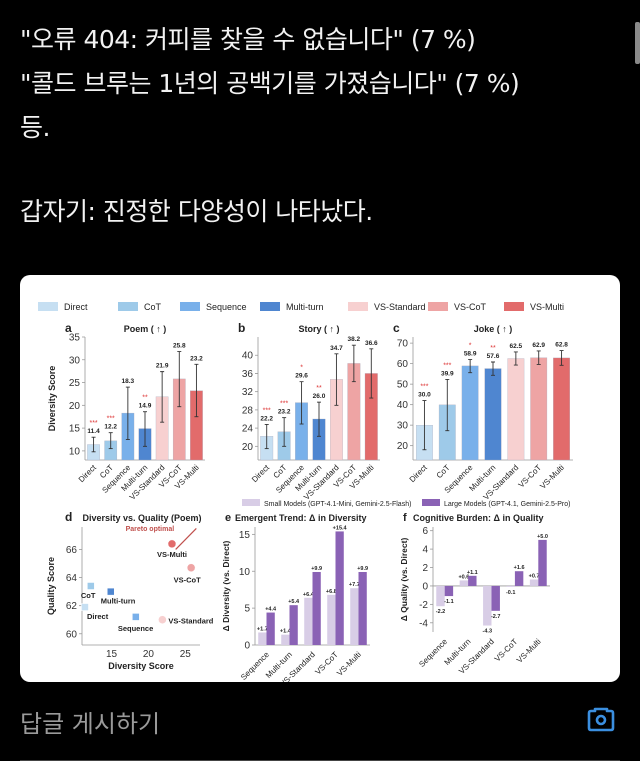  I want to click on data-label: +6.8, so click(331, 592).